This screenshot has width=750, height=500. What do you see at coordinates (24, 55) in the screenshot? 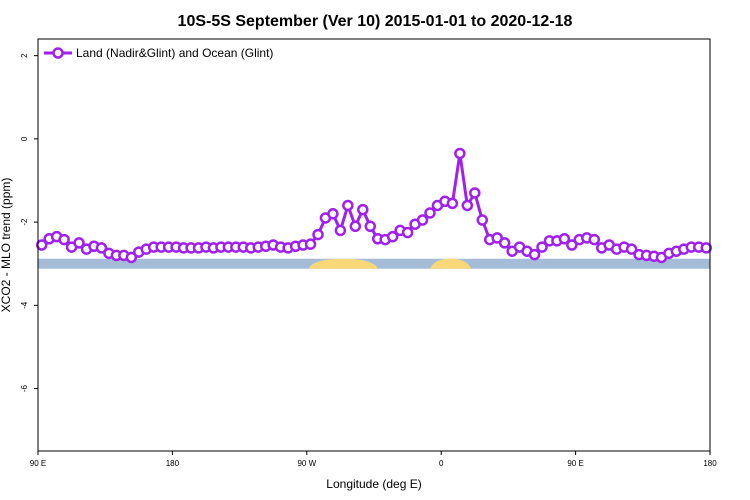
I see `y-tick-label: 2` at bounding box center [24, 55].